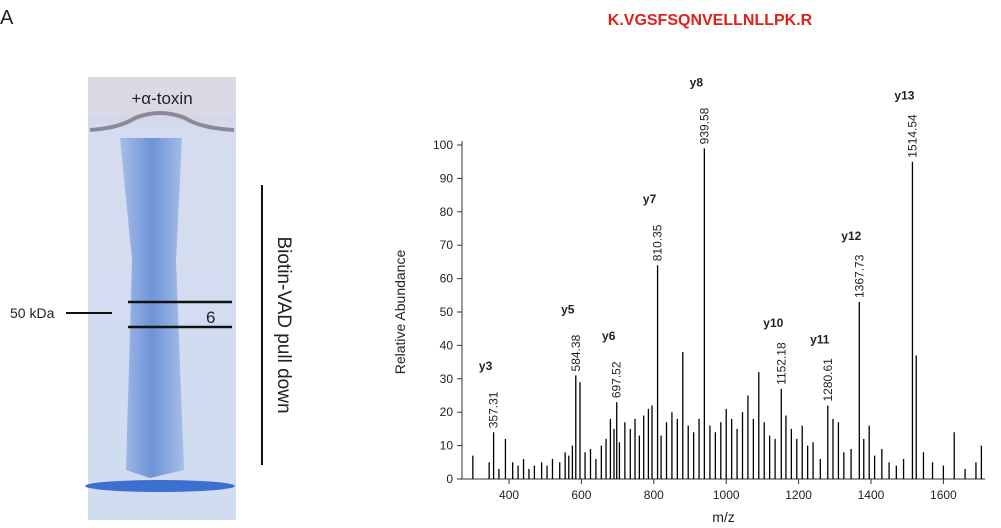 The height and width of the screenshot is (528, 1001). I want to click on peak-label: 1367.73, so click(859, 276).